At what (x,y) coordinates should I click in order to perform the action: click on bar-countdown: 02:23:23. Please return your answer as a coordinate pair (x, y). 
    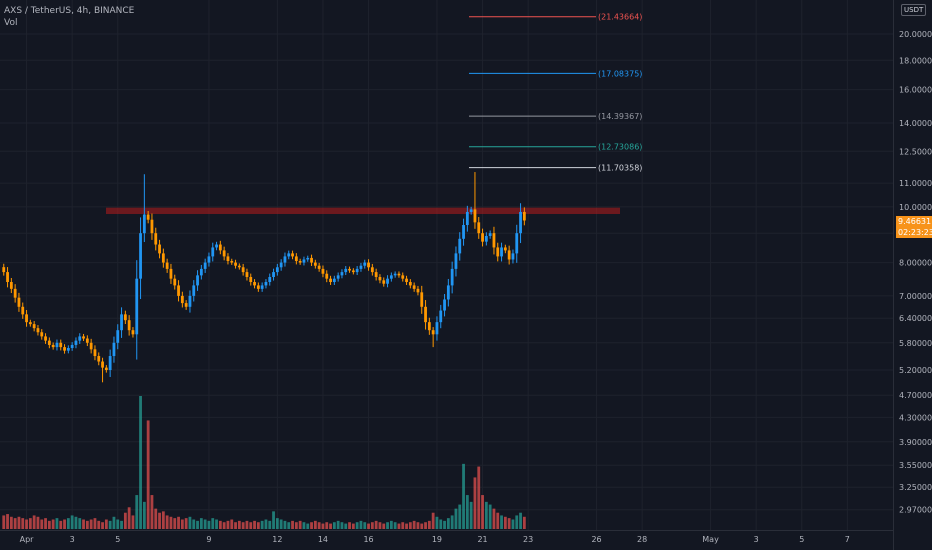
    Looking at the image, I should click on (915, 232).